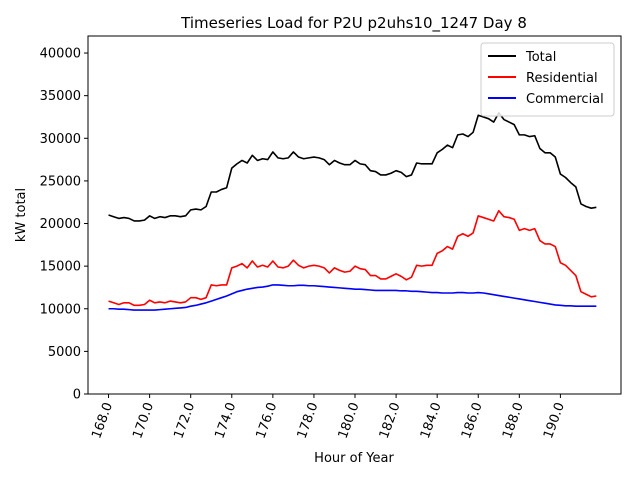  What do you see at coordinates (60, 267) in the screenshot?
I see `y-tick-label: 15000` at bounding box center [60, 267].